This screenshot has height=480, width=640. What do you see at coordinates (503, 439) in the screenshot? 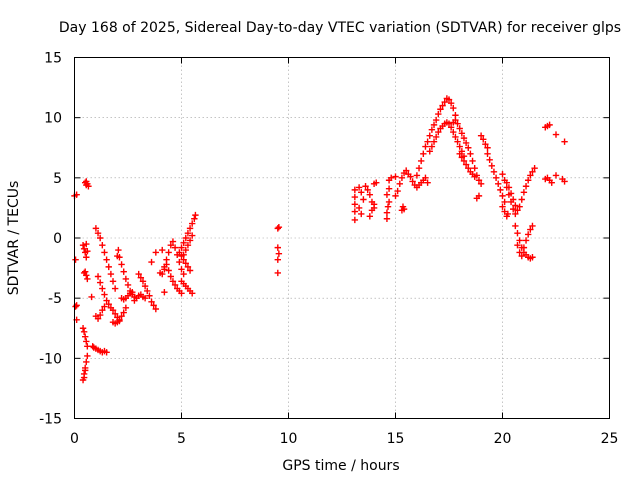
I see `x-tick-label: 20` at bounding box center [503, 439].